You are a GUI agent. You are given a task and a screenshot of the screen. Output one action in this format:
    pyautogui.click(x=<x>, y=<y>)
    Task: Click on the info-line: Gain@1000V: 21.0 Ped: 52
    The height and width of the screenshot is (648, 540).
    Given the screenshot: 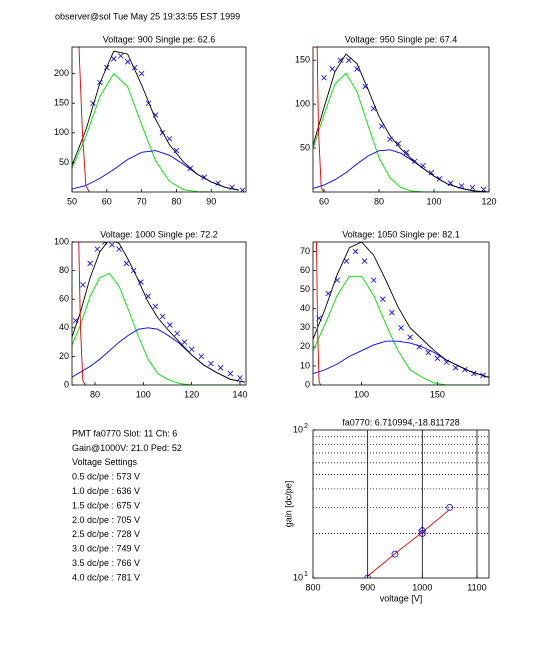 What is the action you would take?
    pyautogui.click(x=127, y=448)
    